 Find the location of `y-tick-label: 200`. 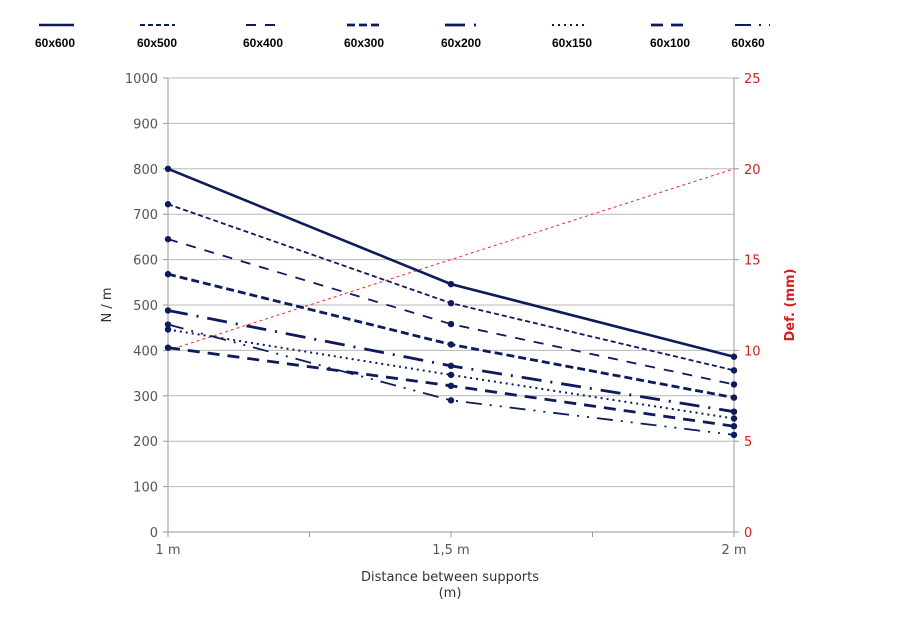

y-tick-label: 200 is located at coordinates (145, 442).